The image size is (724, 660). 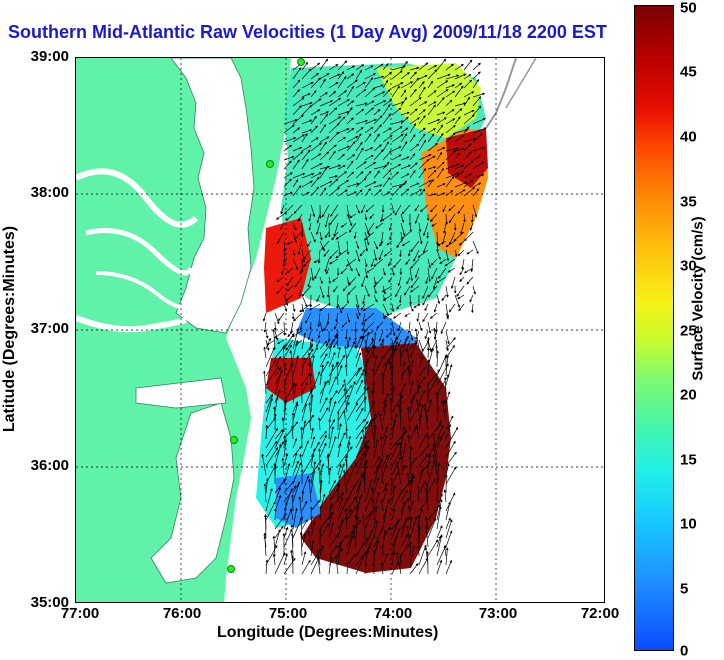 What do you see at coordinates (50, 192) in the screenshot?
I see `ytick-label: 38:00` at bounding box center [50, 192].